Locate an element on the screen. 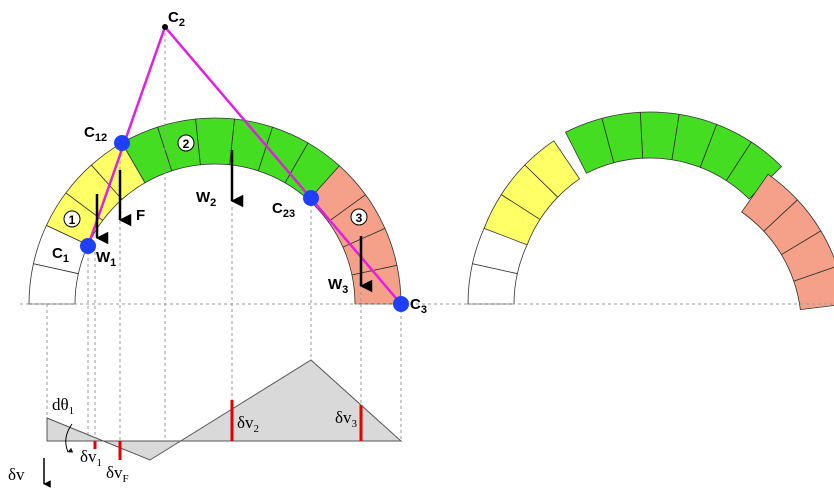 The image size is (834, 489). label: dθ1 is located at coordinates (63, 406).